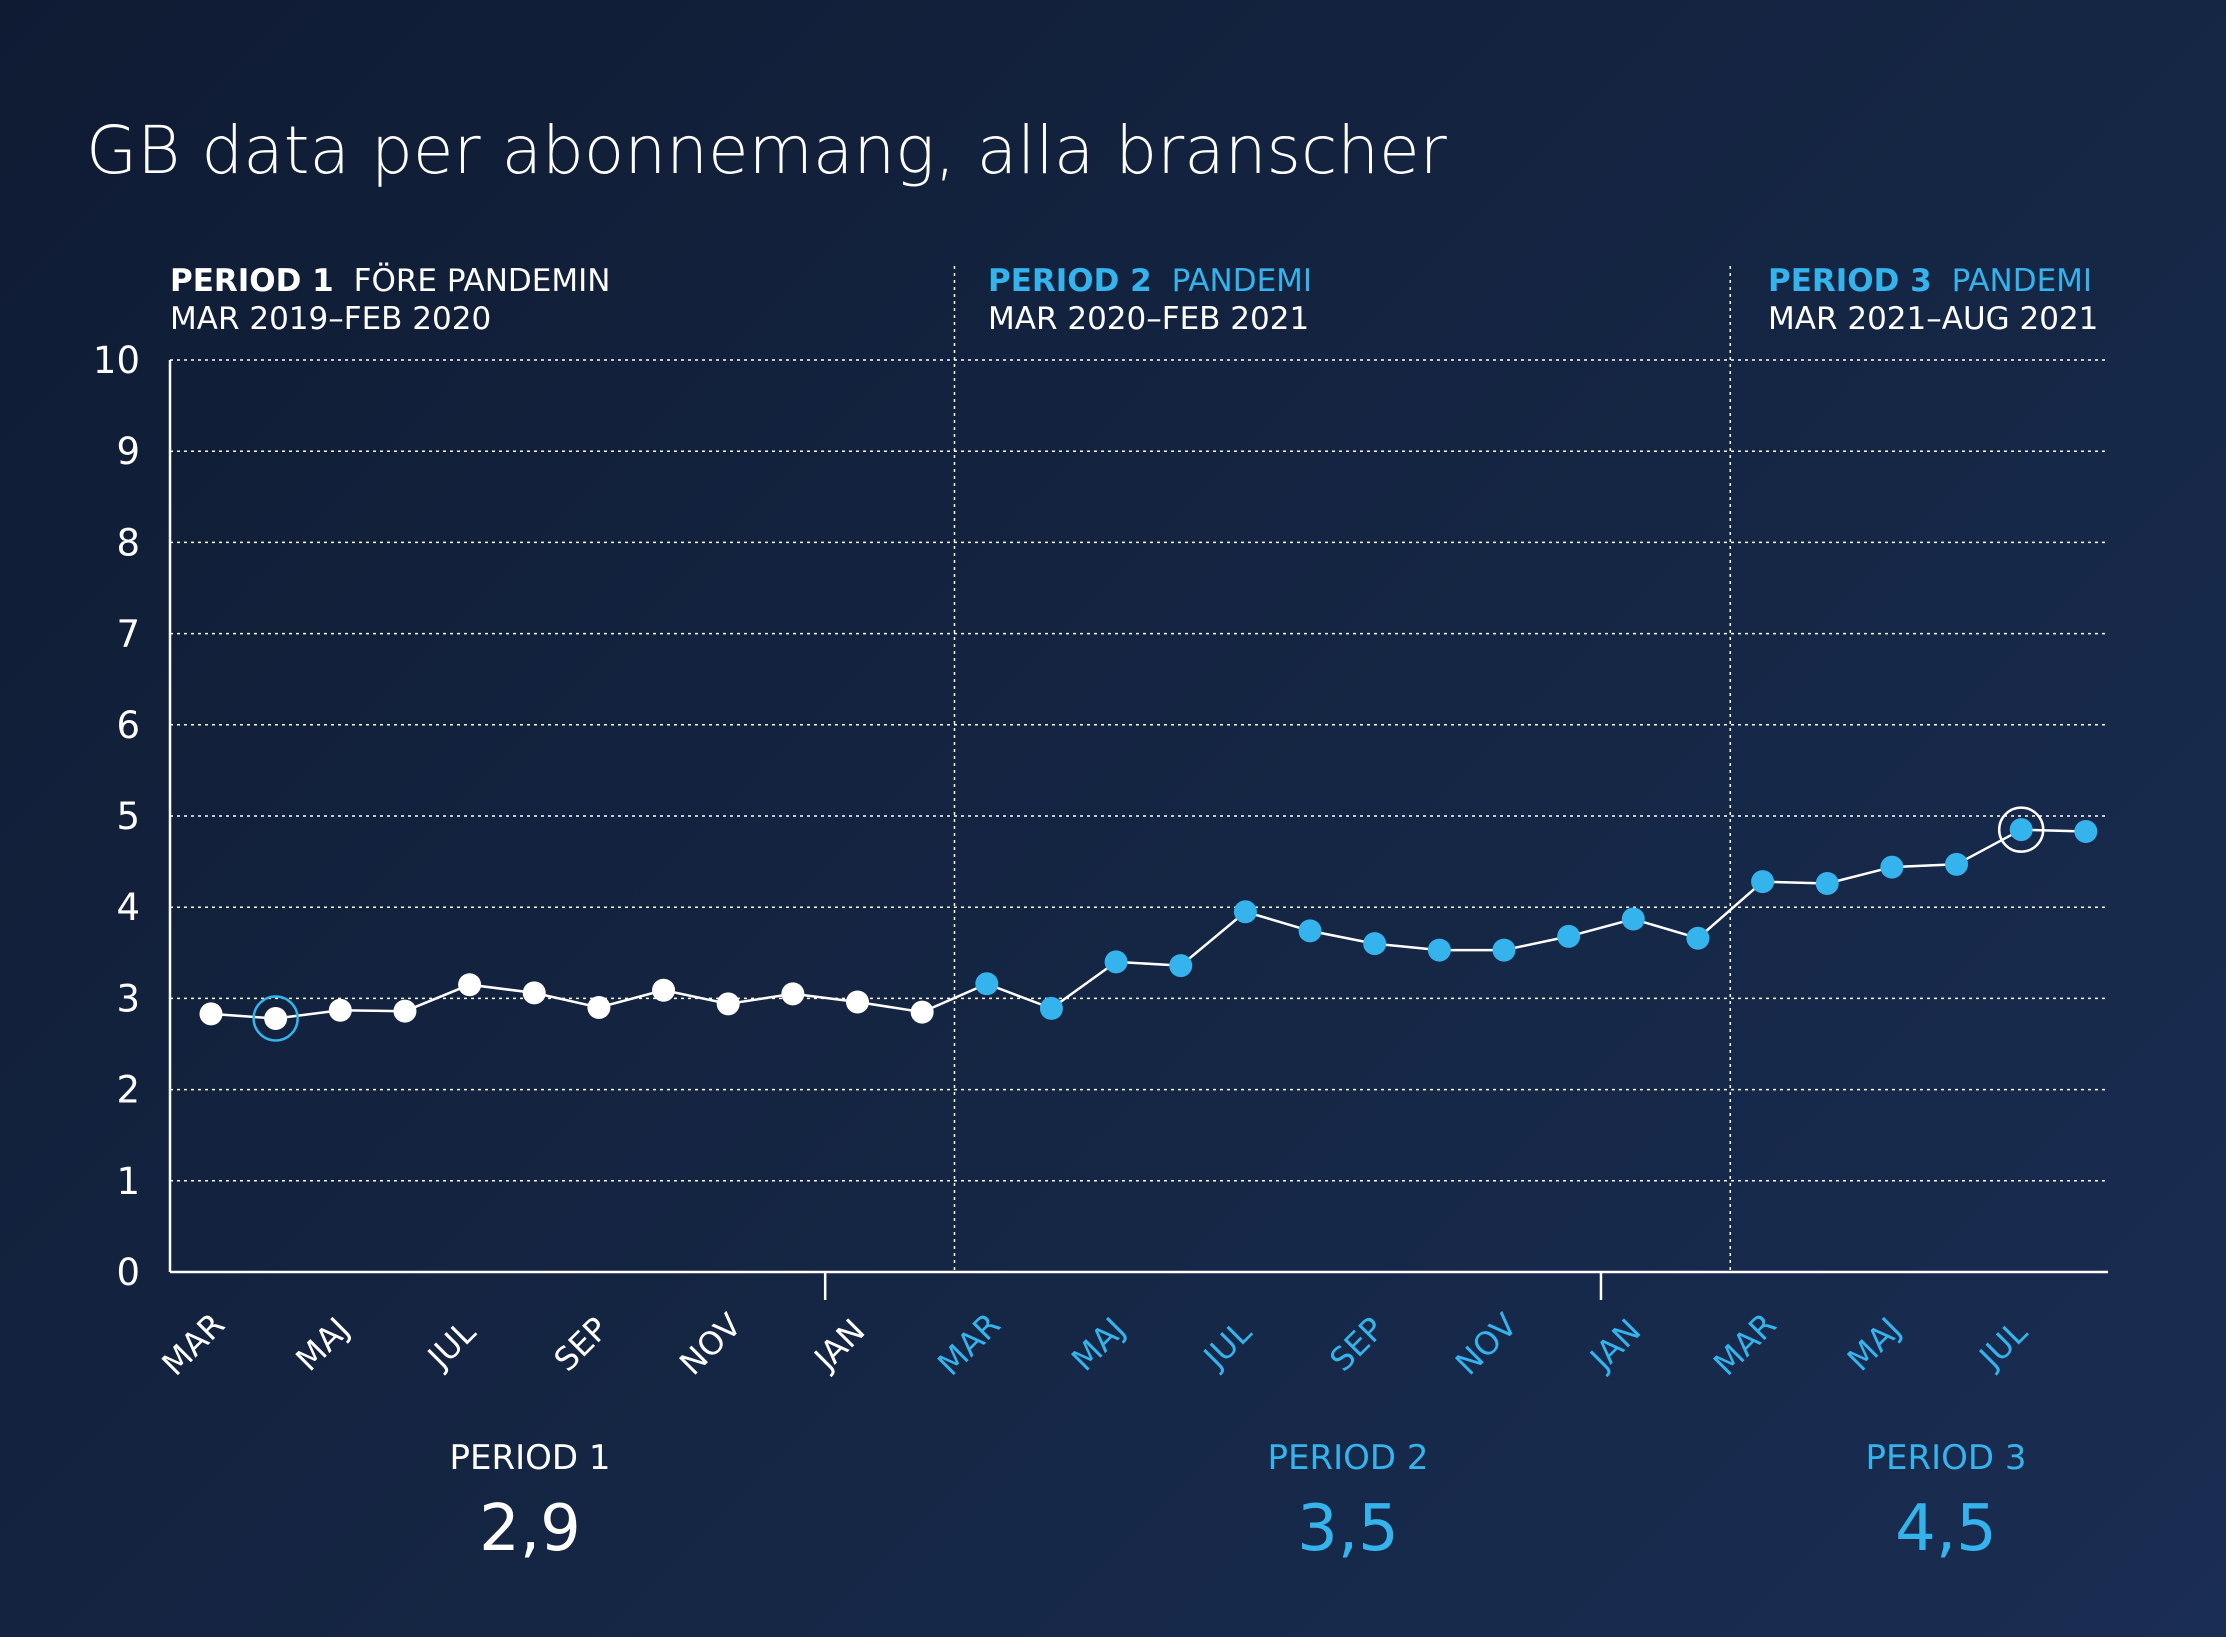 The height and width of the screenshot is (1637, 2226). What do you see at coordinates (767, 150) in the screenshot?
I see `chart-title: GB data per abonnemang, alla branscher` at bounding box center [767, 150].